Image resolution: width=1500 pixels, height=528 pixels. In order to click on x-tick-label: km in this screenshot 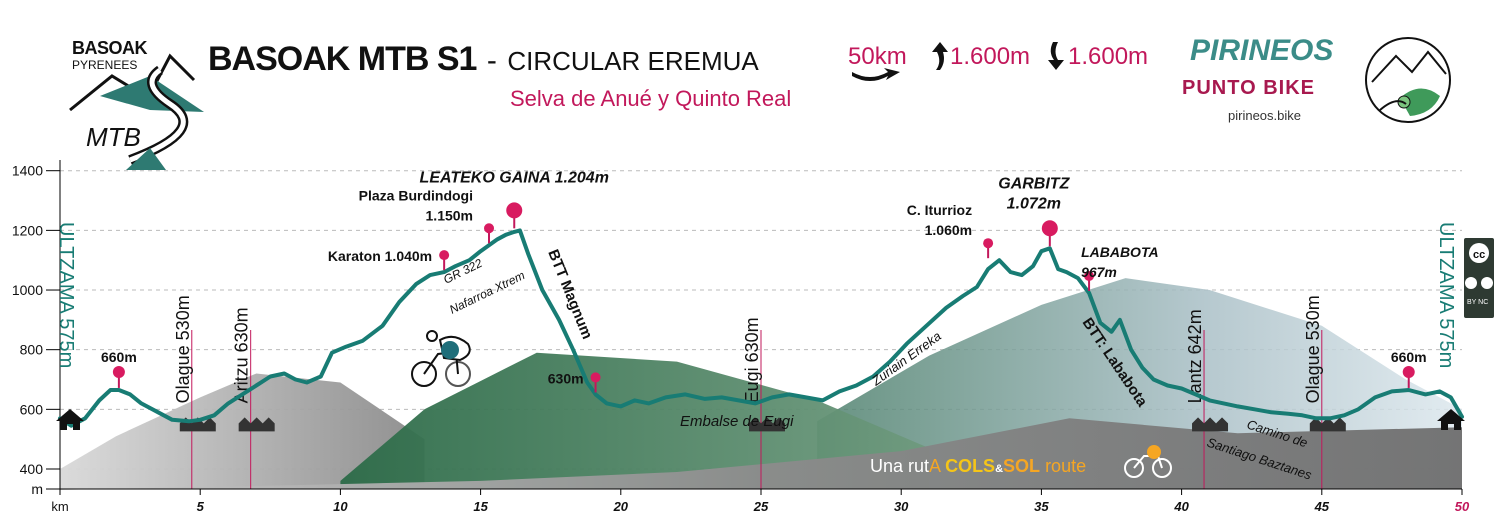, I will do `click(59, 506)`.